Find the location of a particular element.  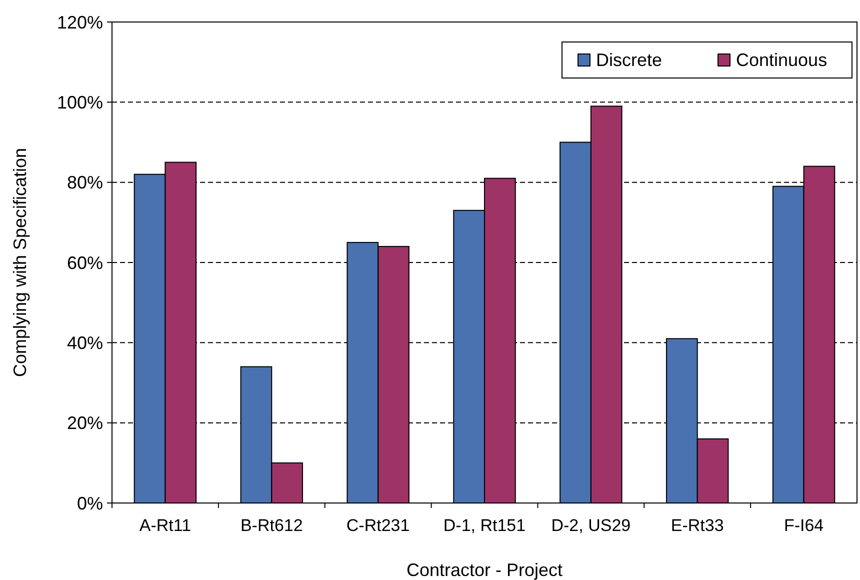

x-axis-title: Contractor - Project is located at coordinates (484, 570).